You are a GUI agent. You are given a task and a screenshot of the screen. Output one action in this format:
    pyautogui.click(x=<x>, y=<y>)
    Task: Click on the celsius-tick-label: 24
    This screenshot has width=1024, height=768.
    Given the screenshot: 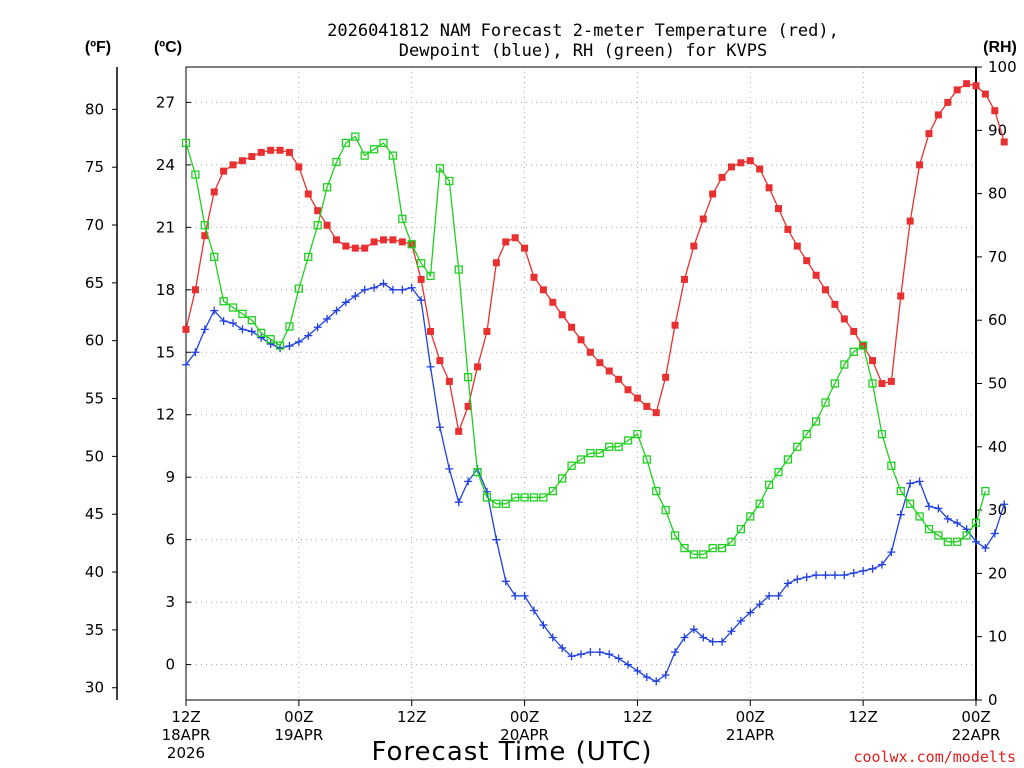 What is the action you would take?
    pyautogui.click(x=165, y=165)
    